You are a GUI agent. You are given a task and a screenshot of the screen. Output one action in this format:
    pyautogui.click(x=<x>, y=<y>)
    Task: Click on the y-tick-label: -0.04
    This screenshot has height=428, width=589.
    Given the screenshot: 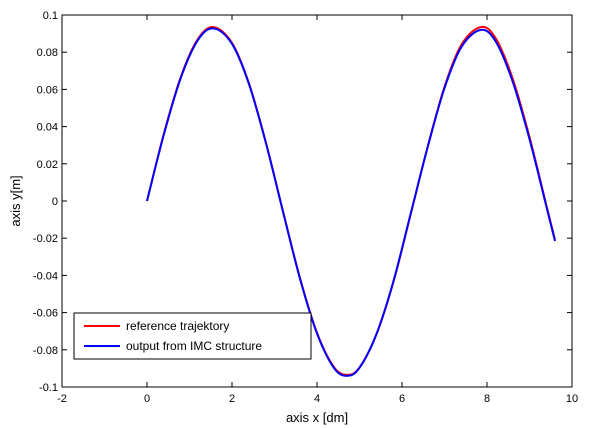 What is the action you would take?
    pyautogui.click(x=45, y=276)
    